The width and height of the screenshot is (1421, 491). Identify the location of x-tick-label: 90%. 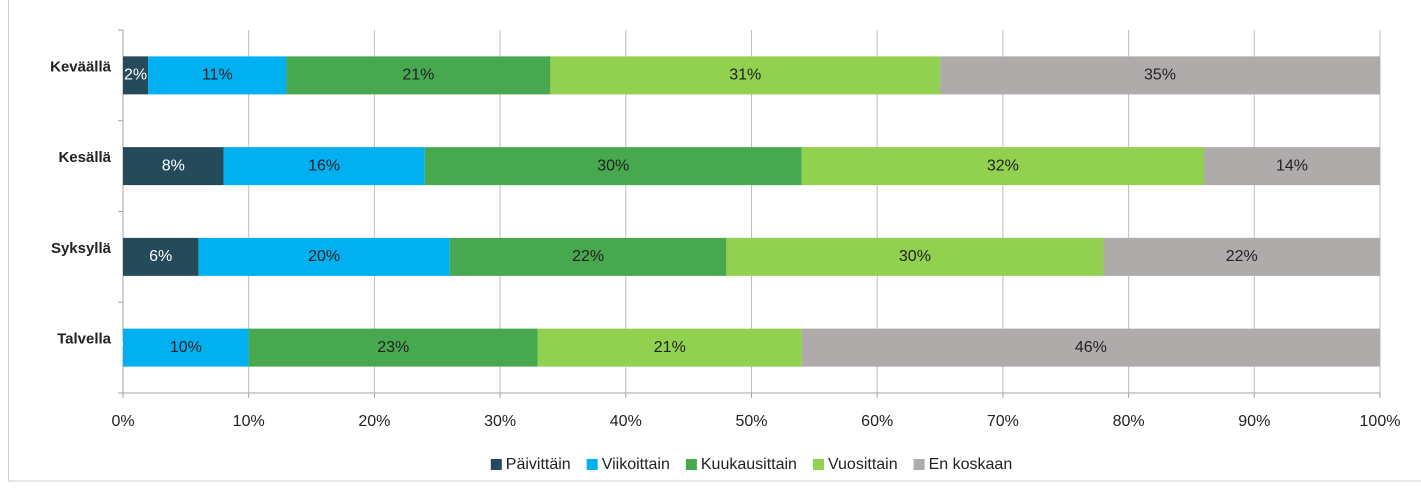
(1254, 421).